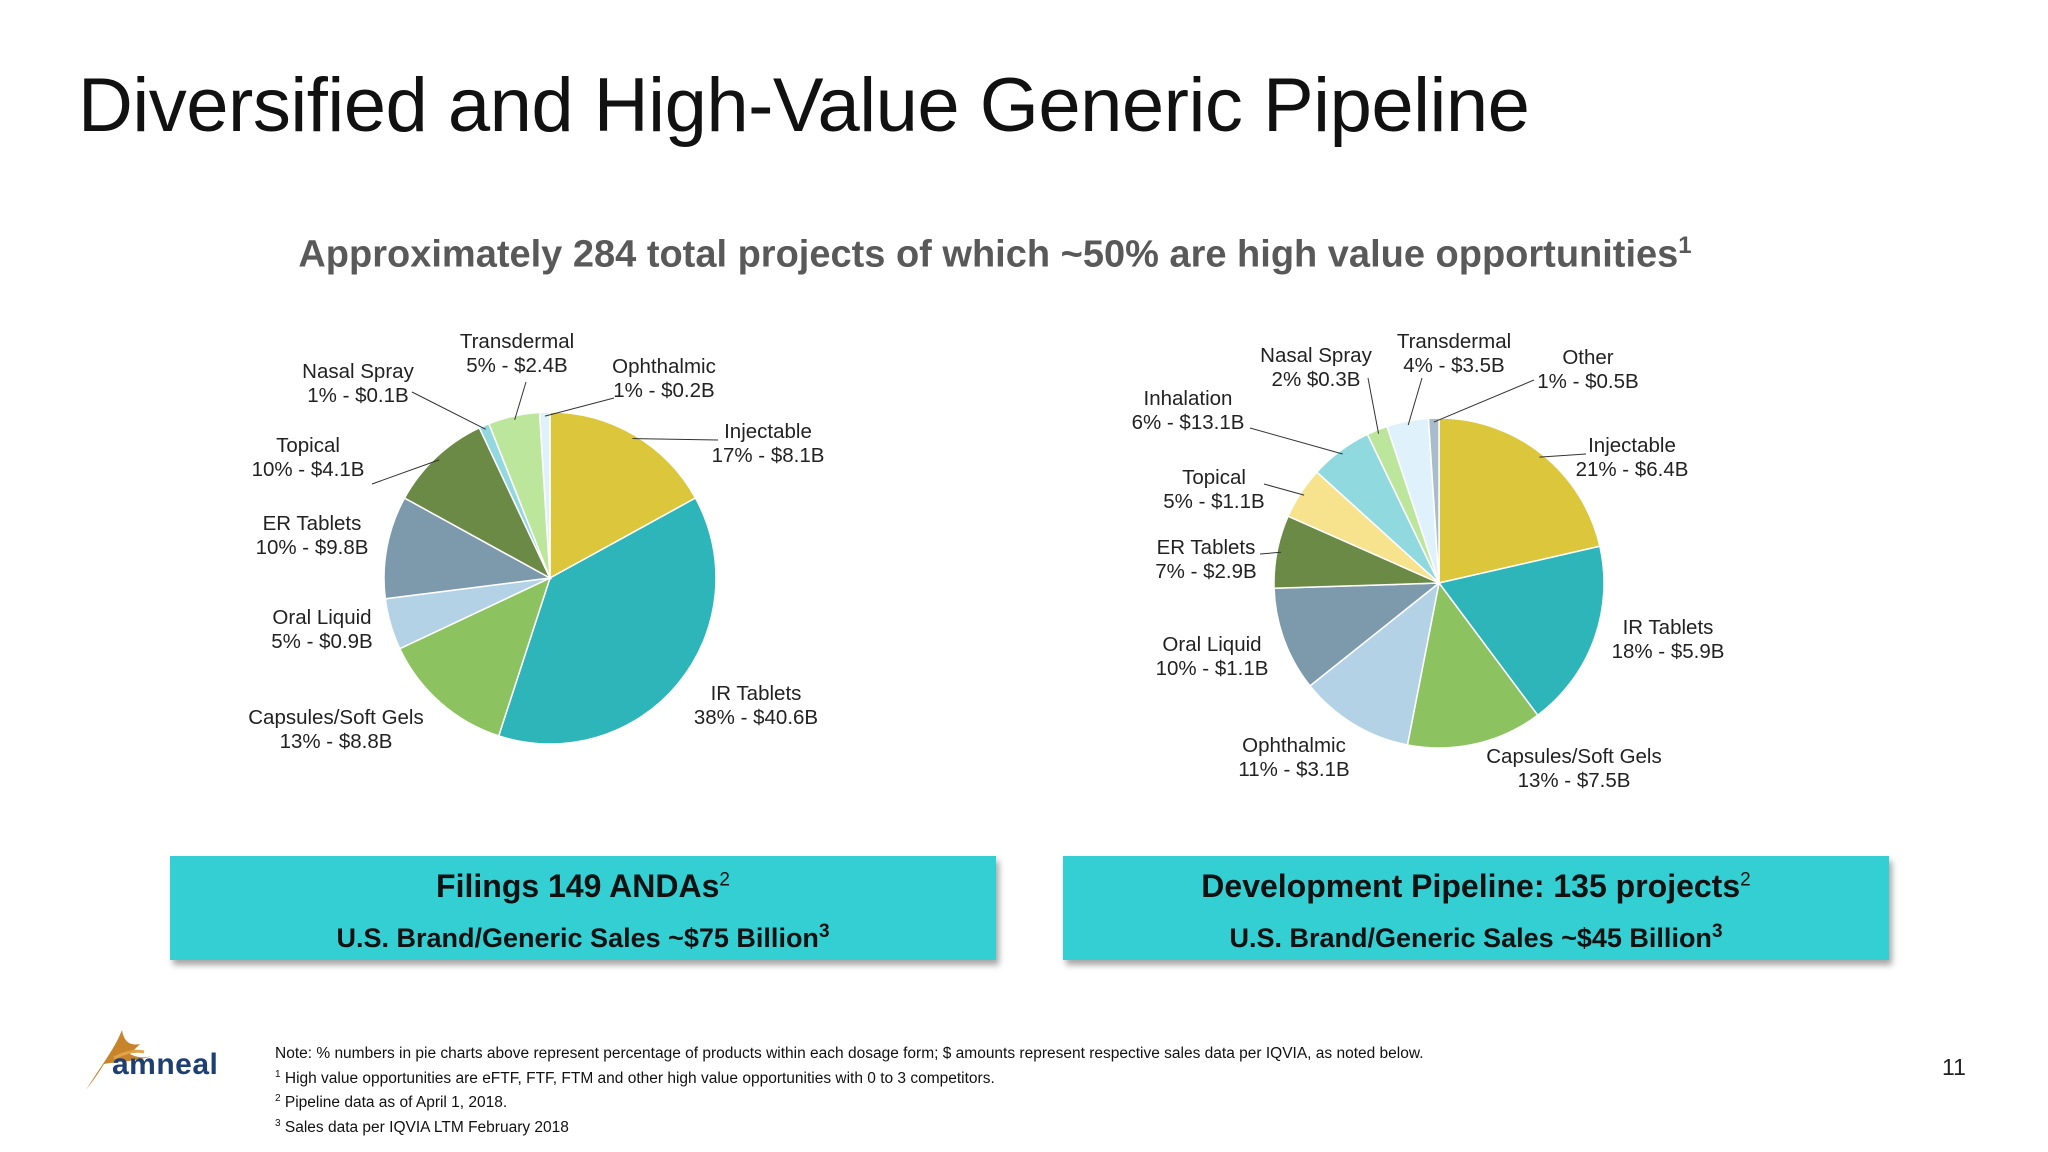  Describe the element at coordinates (1587, 357) in the screenshot. I see `slice-name-label: Other` at that location.